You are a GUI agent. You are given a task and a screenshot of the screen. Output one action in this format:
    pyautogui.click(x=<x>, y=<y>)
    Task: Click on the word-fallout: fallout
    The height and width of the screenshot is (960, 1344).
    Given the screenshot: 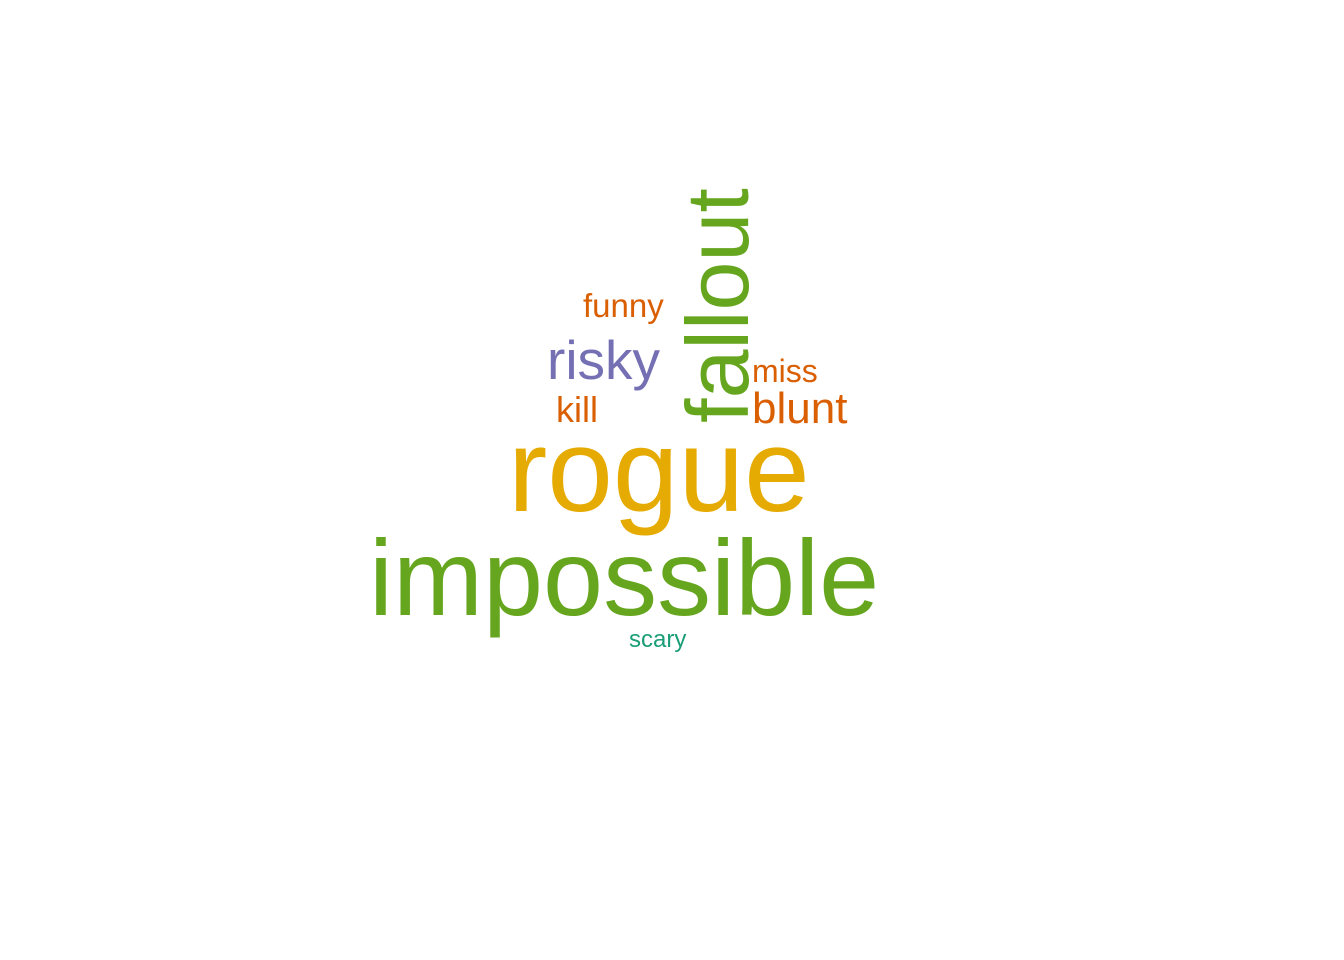 What is the action you would take?
    pyautogui.click(x=717, y=305)
    